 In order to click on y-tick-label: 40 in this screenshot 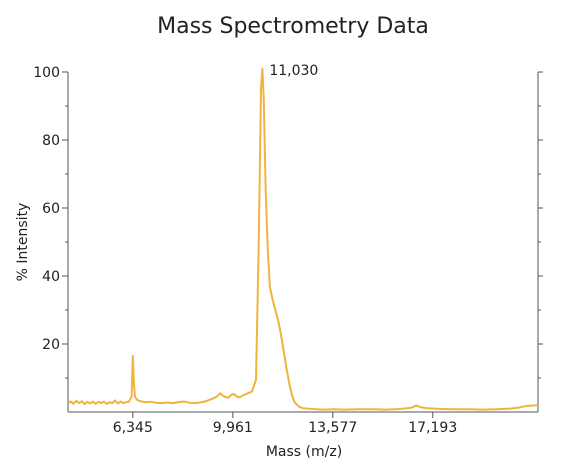, I will do `click(51, 277)`.